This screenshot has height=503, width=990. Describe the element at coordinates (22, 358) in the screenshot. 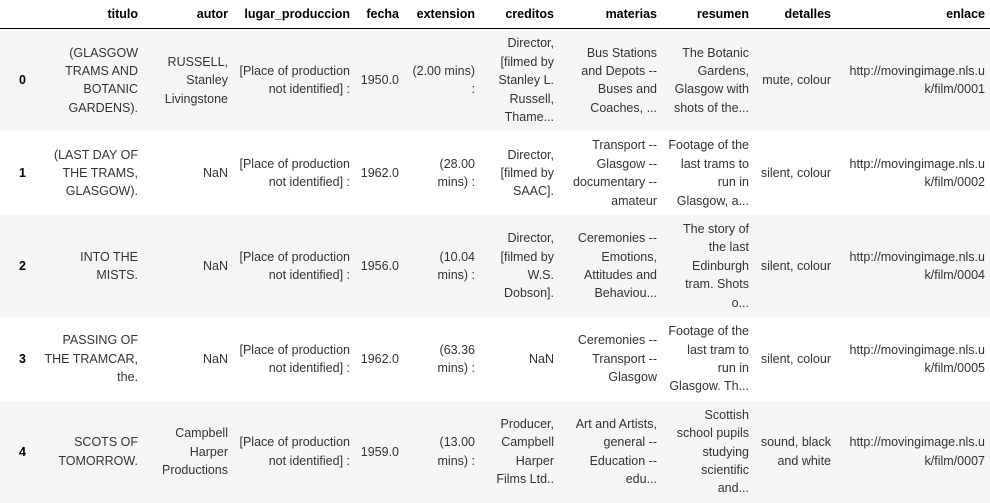

I see `row-index: 3` at that location.